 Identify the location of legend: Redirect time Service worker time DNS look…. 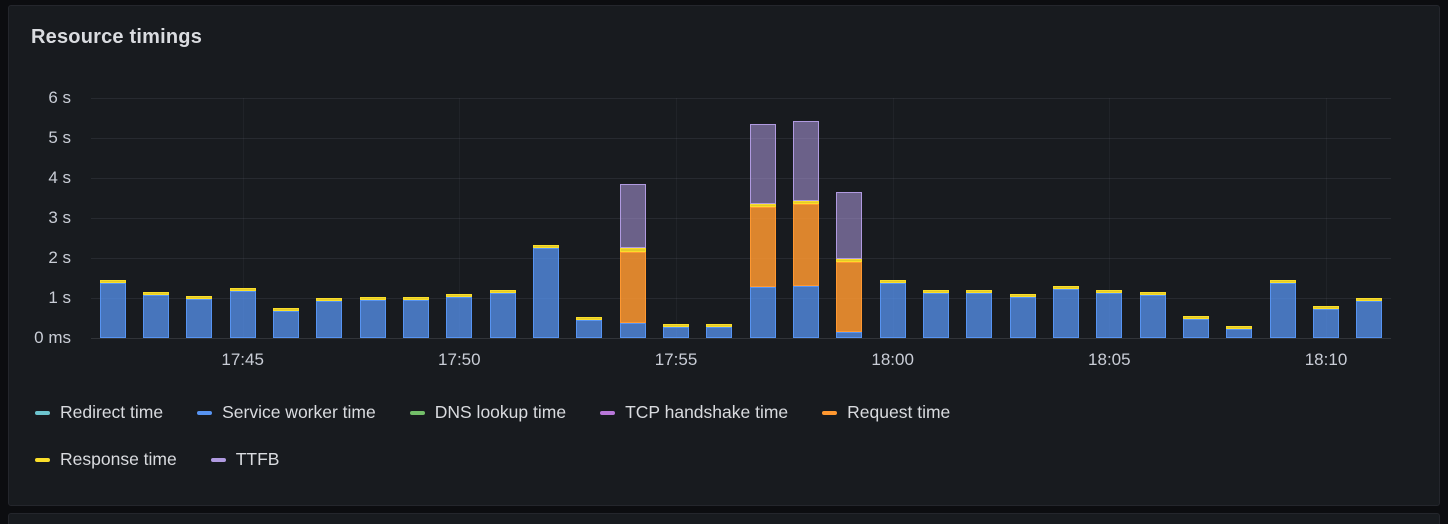
(492, 436).